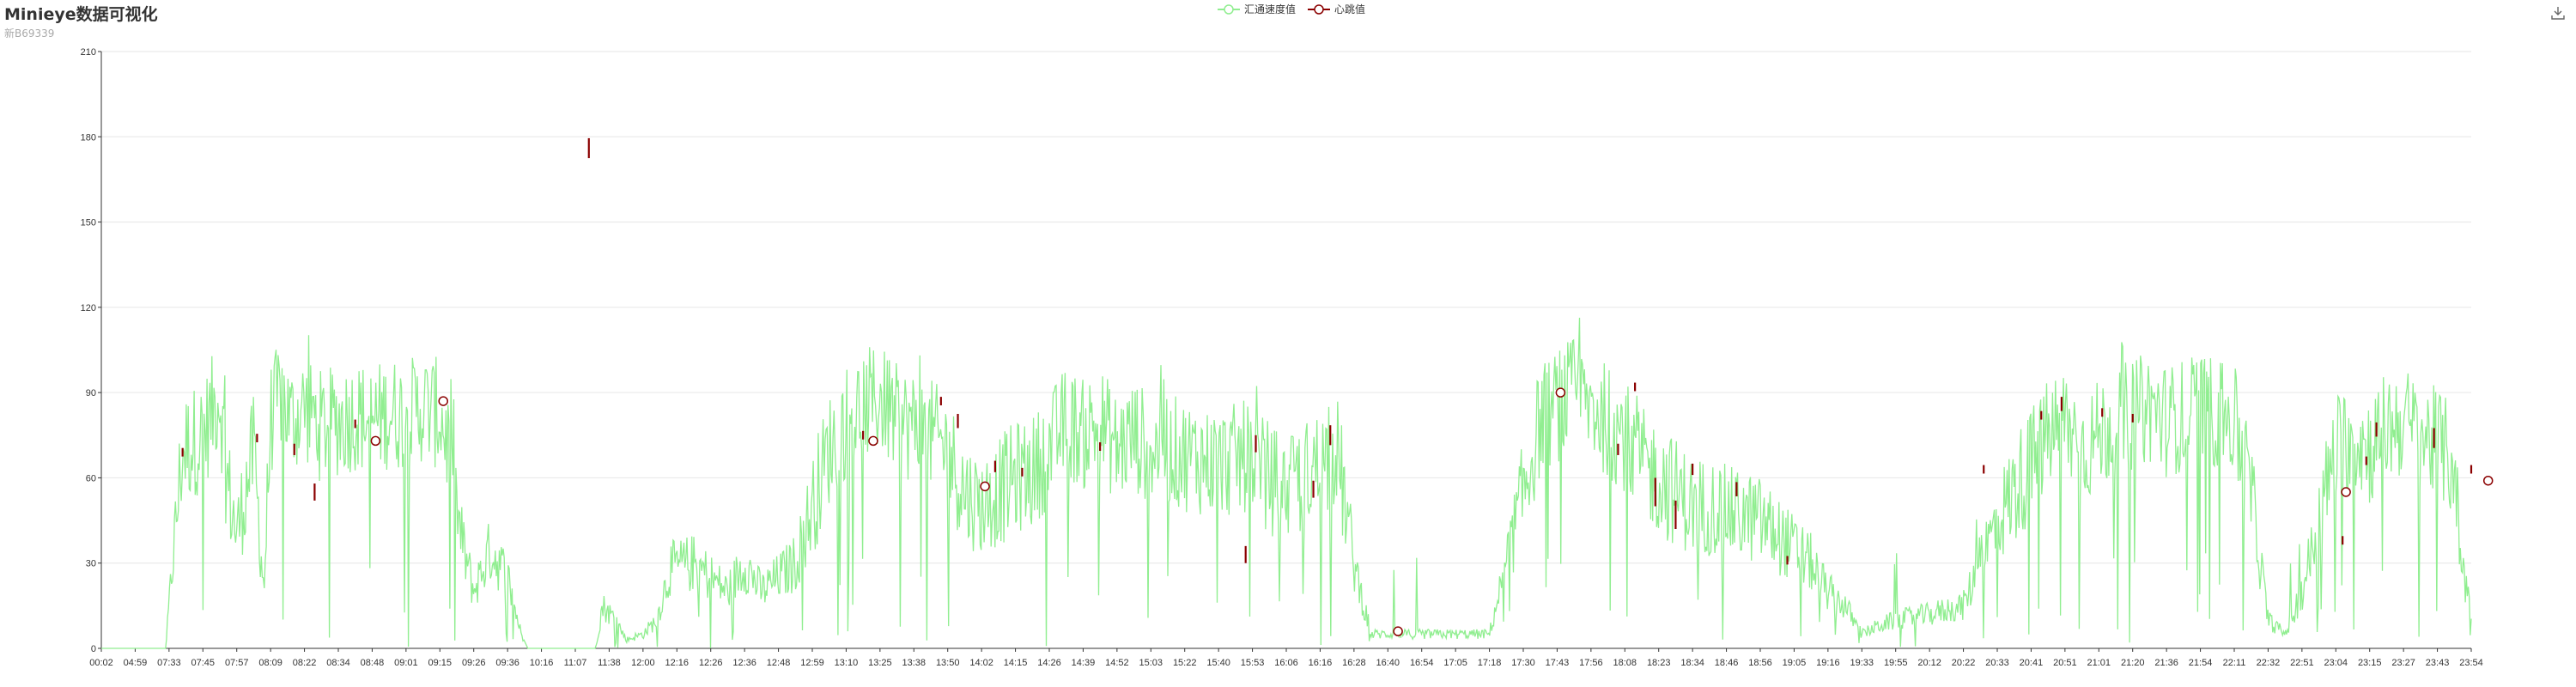 Image resolution: width=2576 pixels, height=687 pixels. I want to click on x-tick-label: 12:48, so click(779, 663).